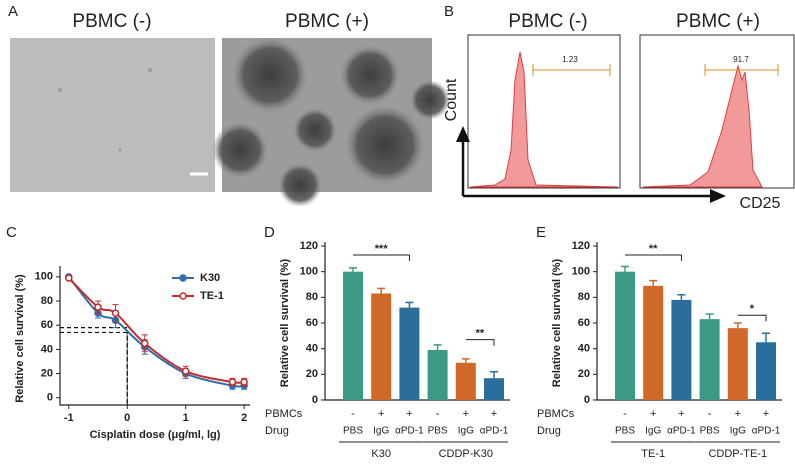 The height and width of the screenshot is (464, 795). I want to click on y-tick-label: 120, so click(309, 246).